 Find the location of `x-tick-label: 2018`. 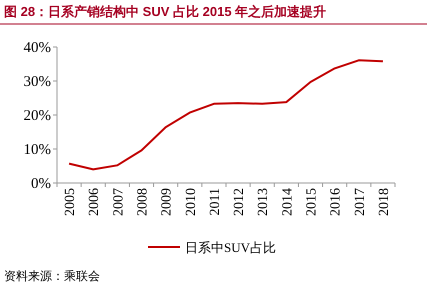

x-tick-label: 2018 is located at coordinates (384, 202).